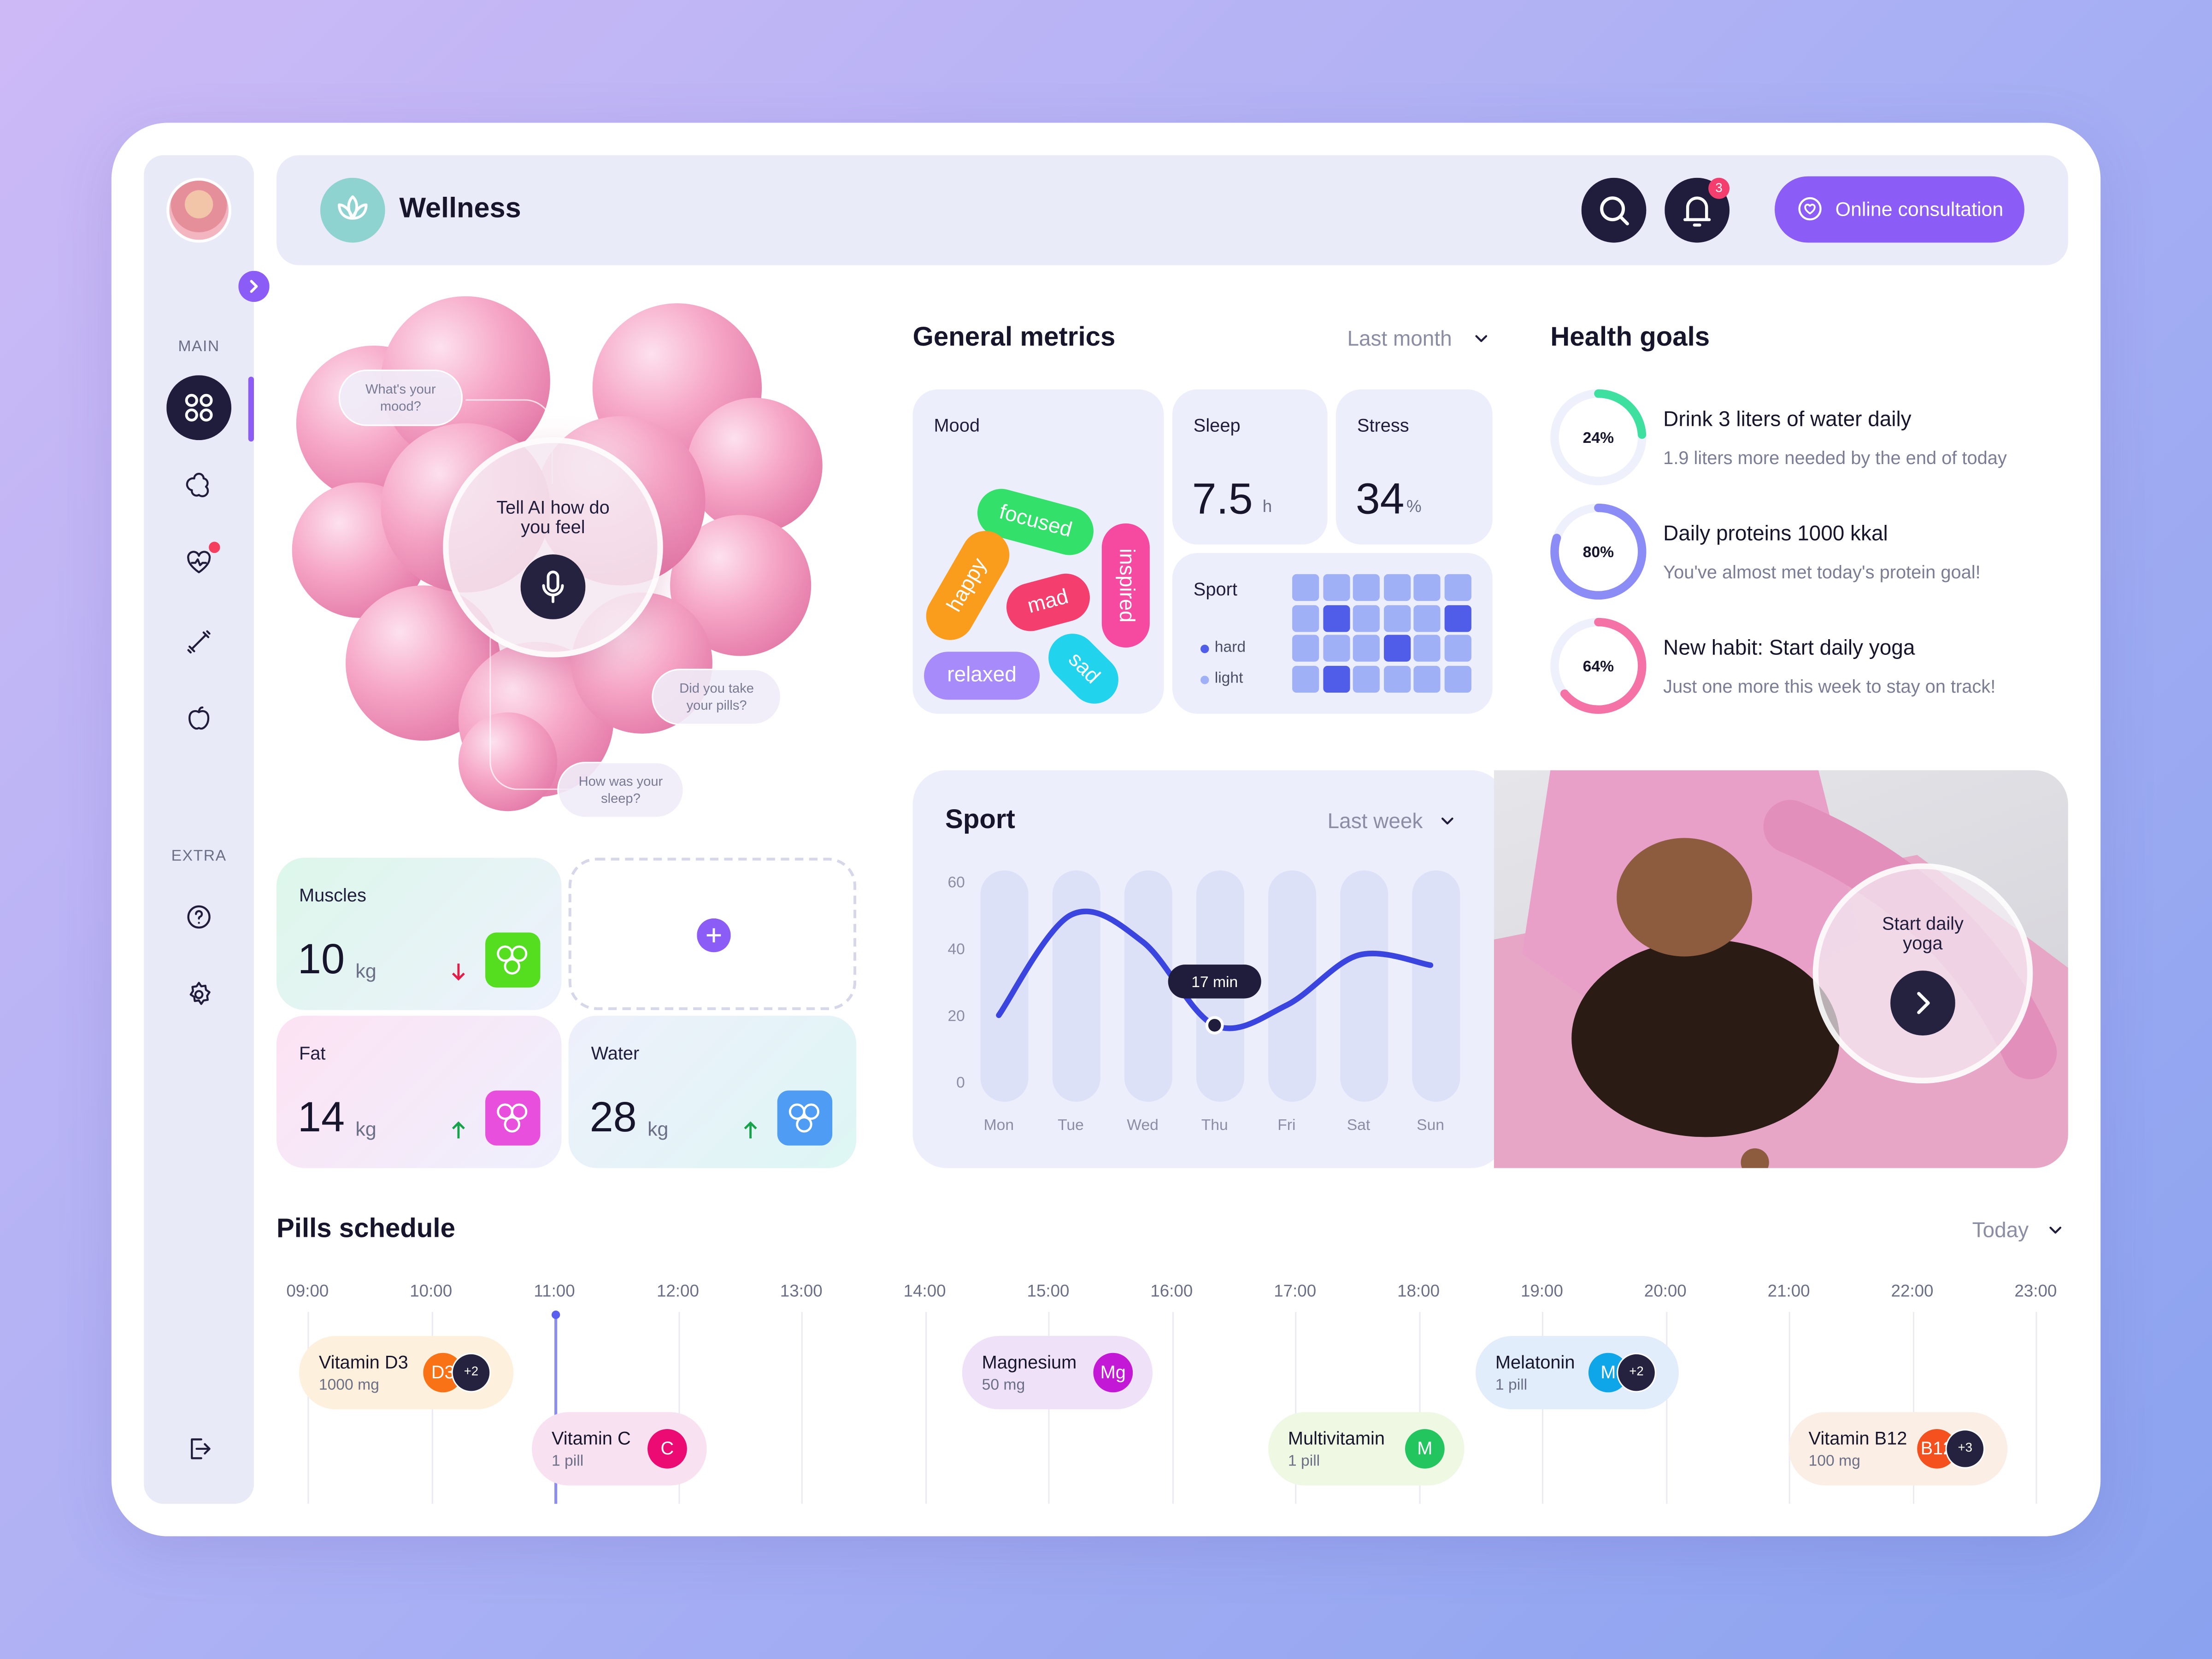  Describe the element at coordinates (1899, 209) in the screenshot. I see `consultation-button: Online consultation` at that location.